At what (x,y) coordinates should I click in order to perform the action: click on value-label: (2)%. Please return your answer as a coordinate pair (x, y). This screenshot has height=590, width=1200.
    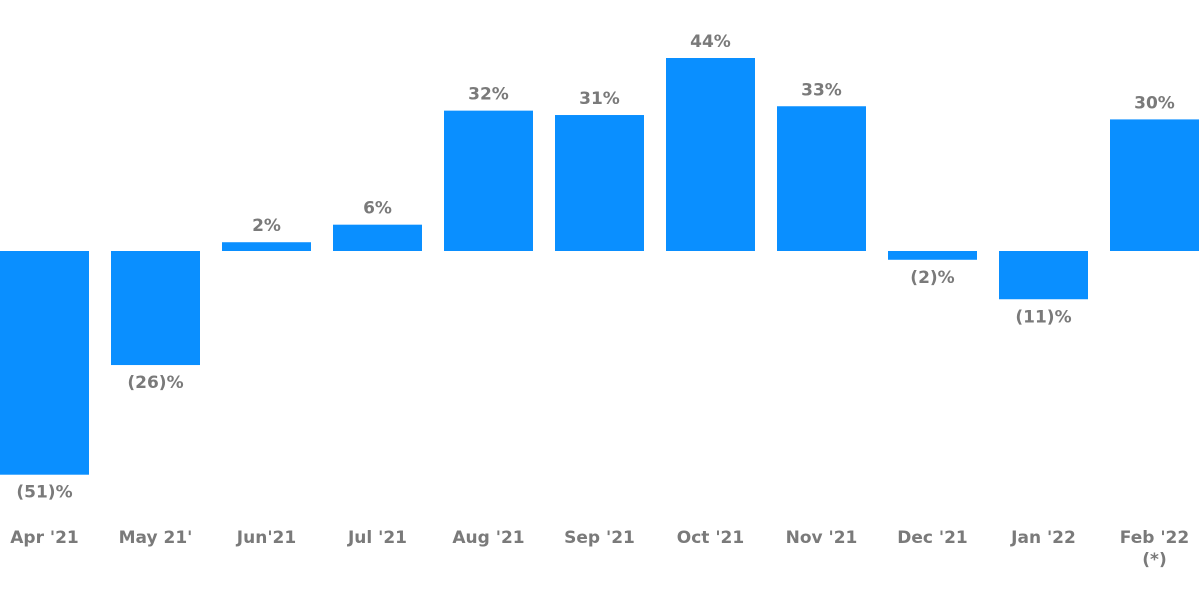
    Looking at the image, I should click on (932, 278).